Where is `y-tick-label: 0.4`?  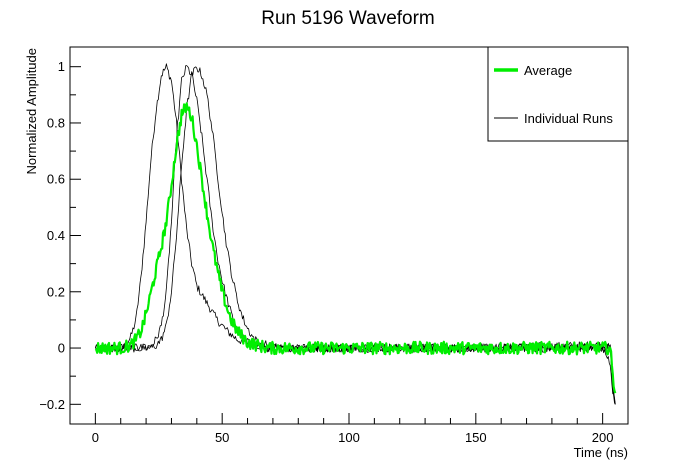 y-tick-label: 0.4 is located at coordinates (56, 235).